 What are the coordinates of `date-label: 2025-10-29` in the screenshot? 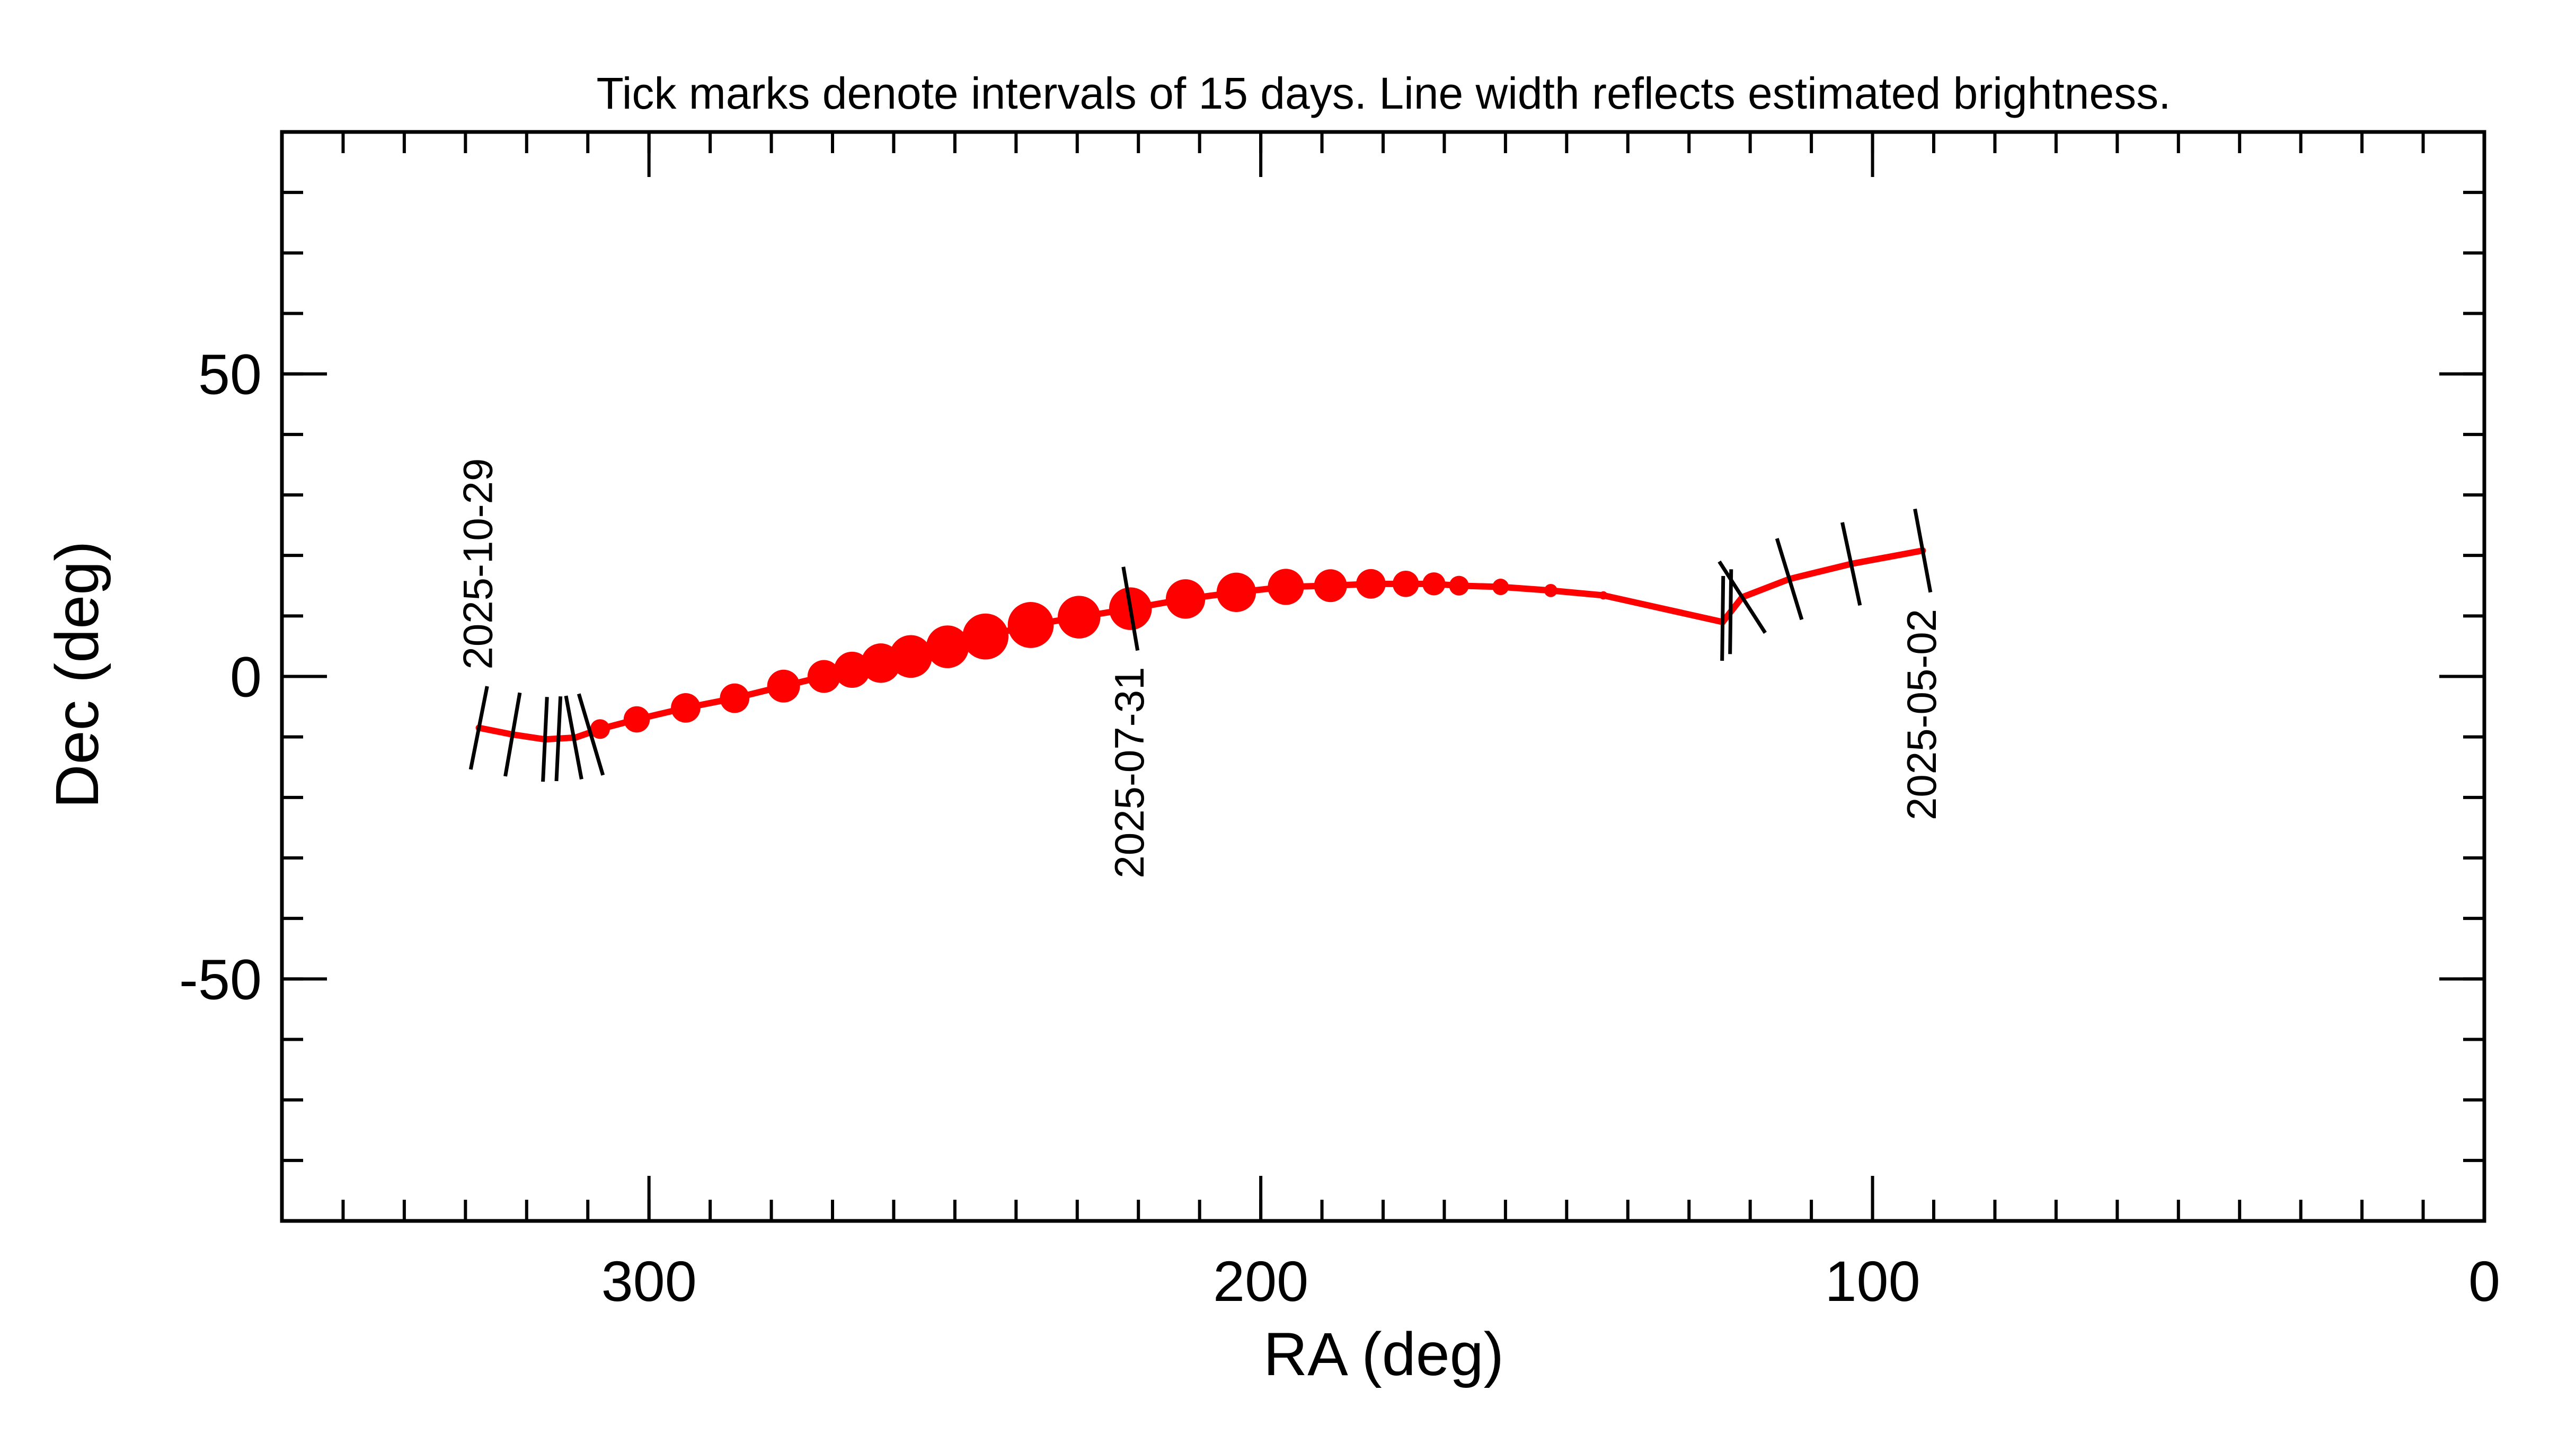 It's located at (478, 564).